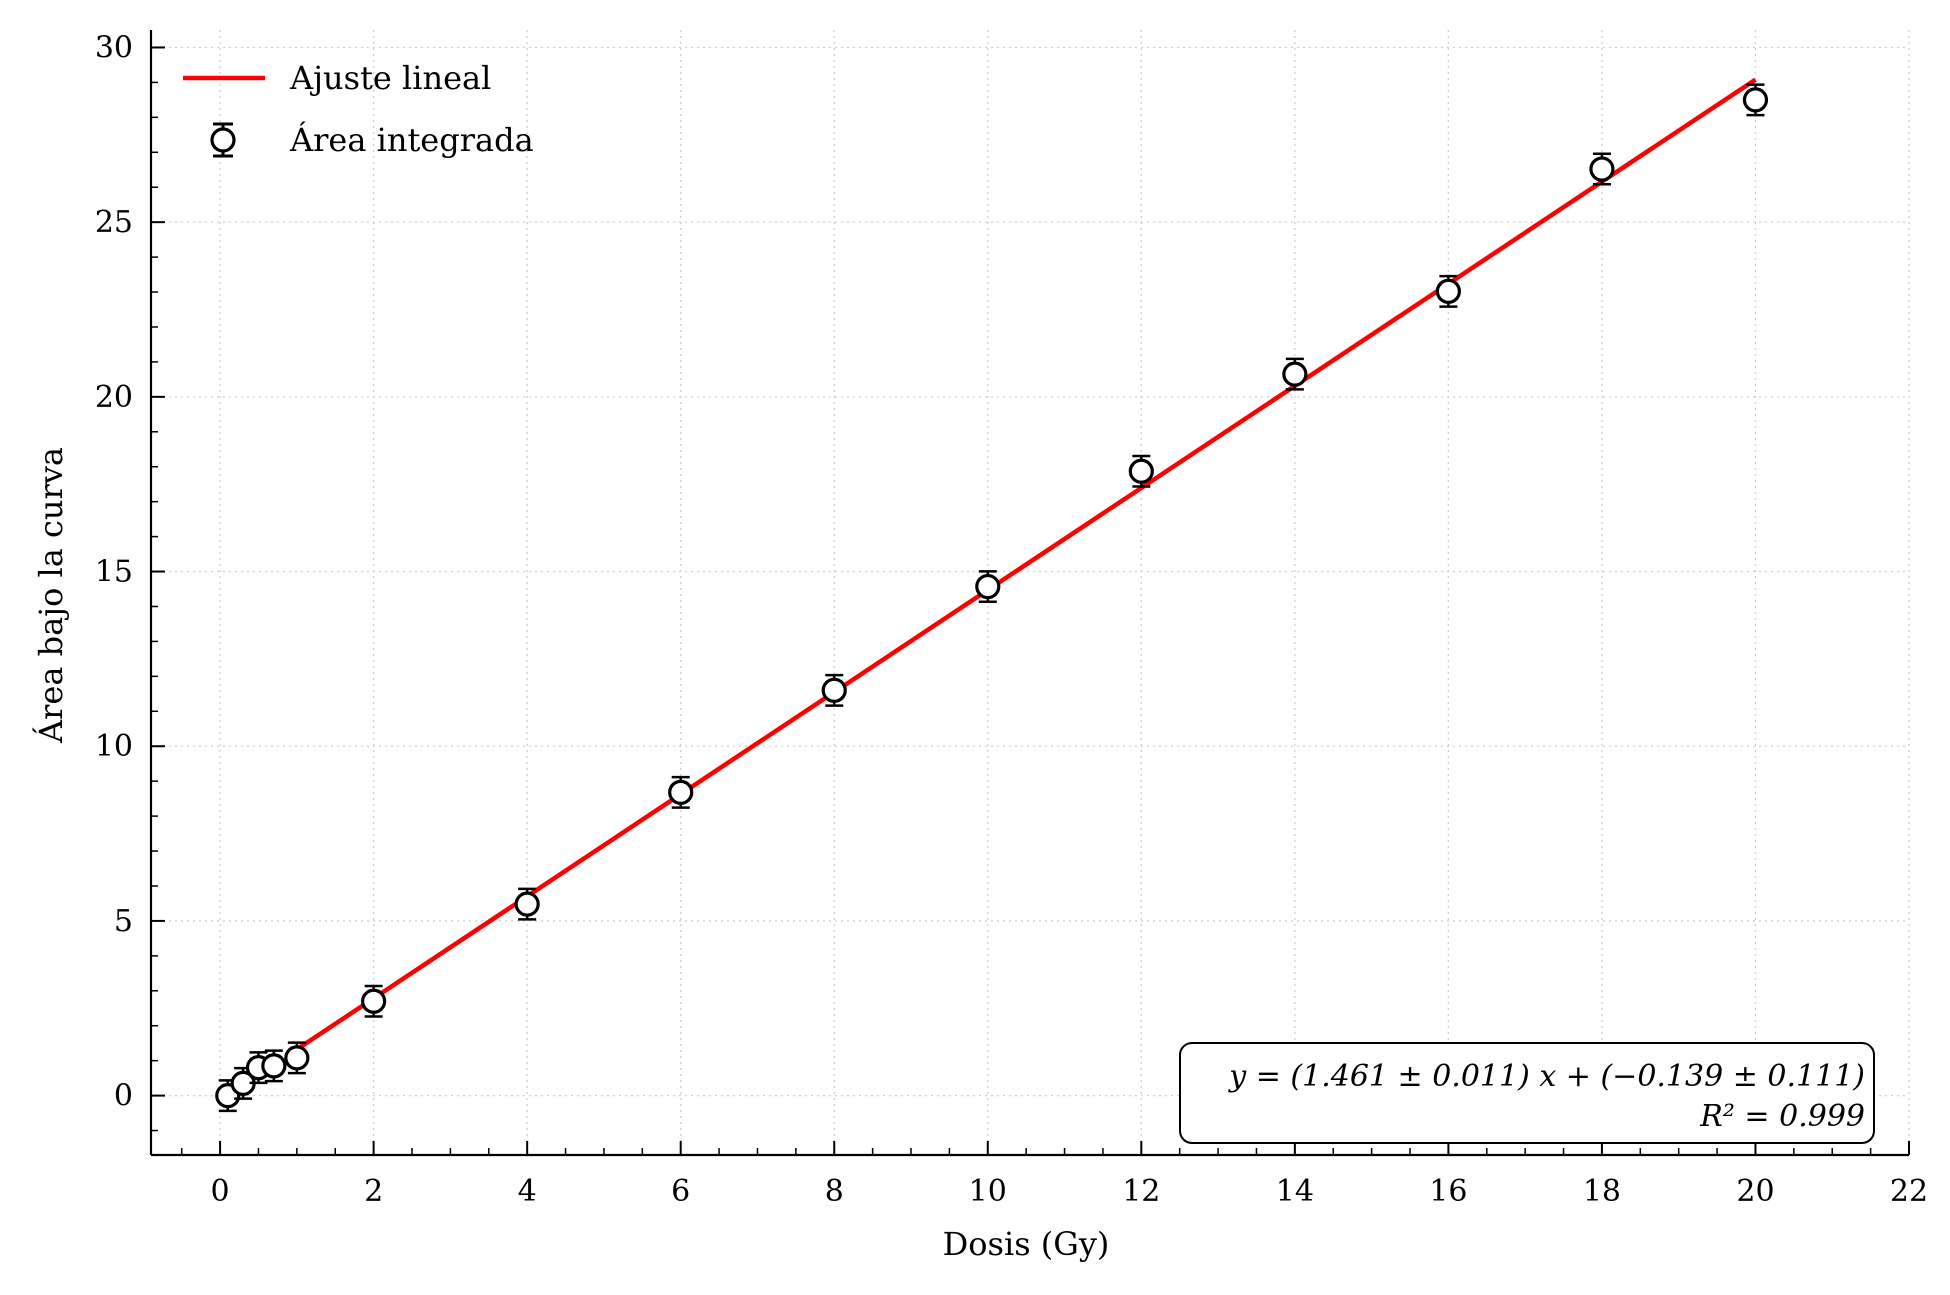 This screenshot has height=1295, width=1950. I want to click on x-tick-label: 2, so click(373, 1191).